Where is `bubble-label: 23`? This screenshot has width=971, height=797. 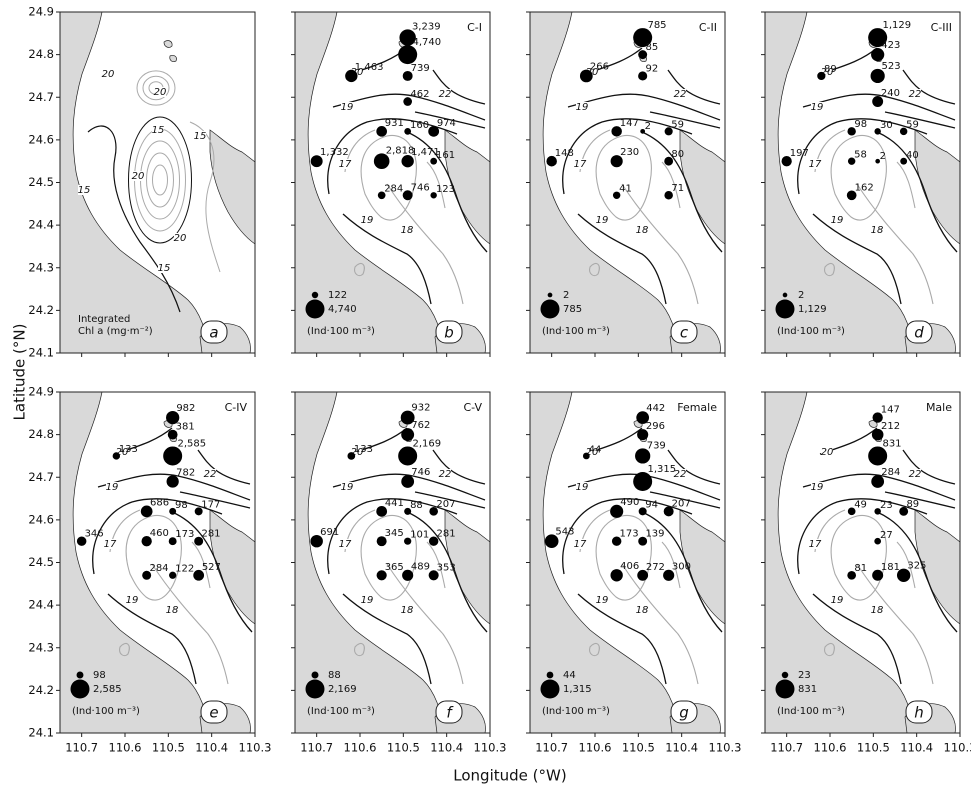 bubble-label: 23 is located at coordinates (886, 505).